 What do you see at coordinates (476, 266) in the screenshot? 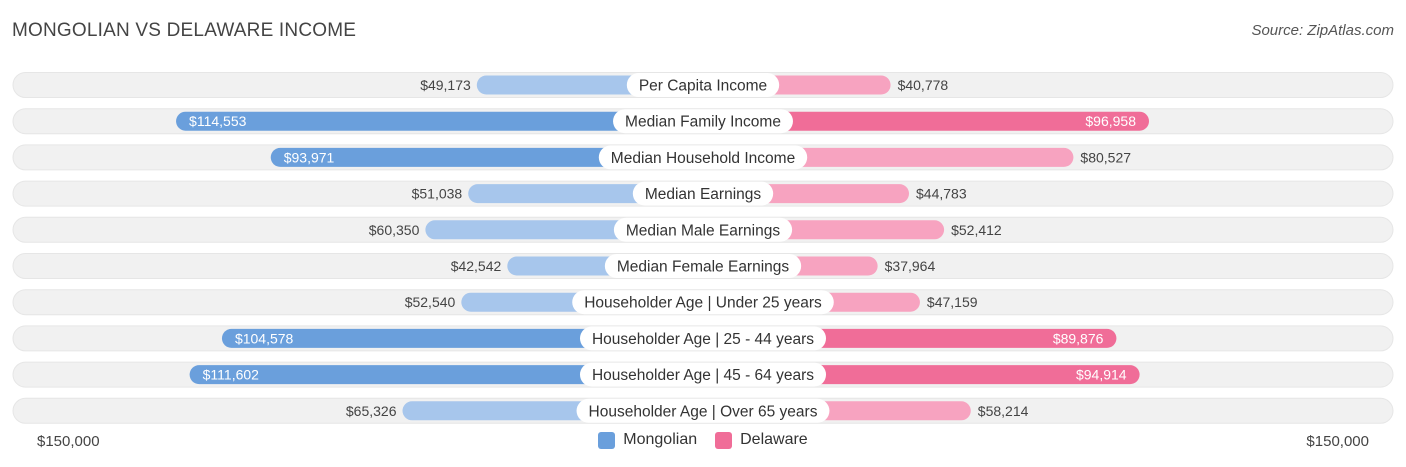
I see `value-label-mongolian-row-5: $42,542` at bounding box center [476, 266].